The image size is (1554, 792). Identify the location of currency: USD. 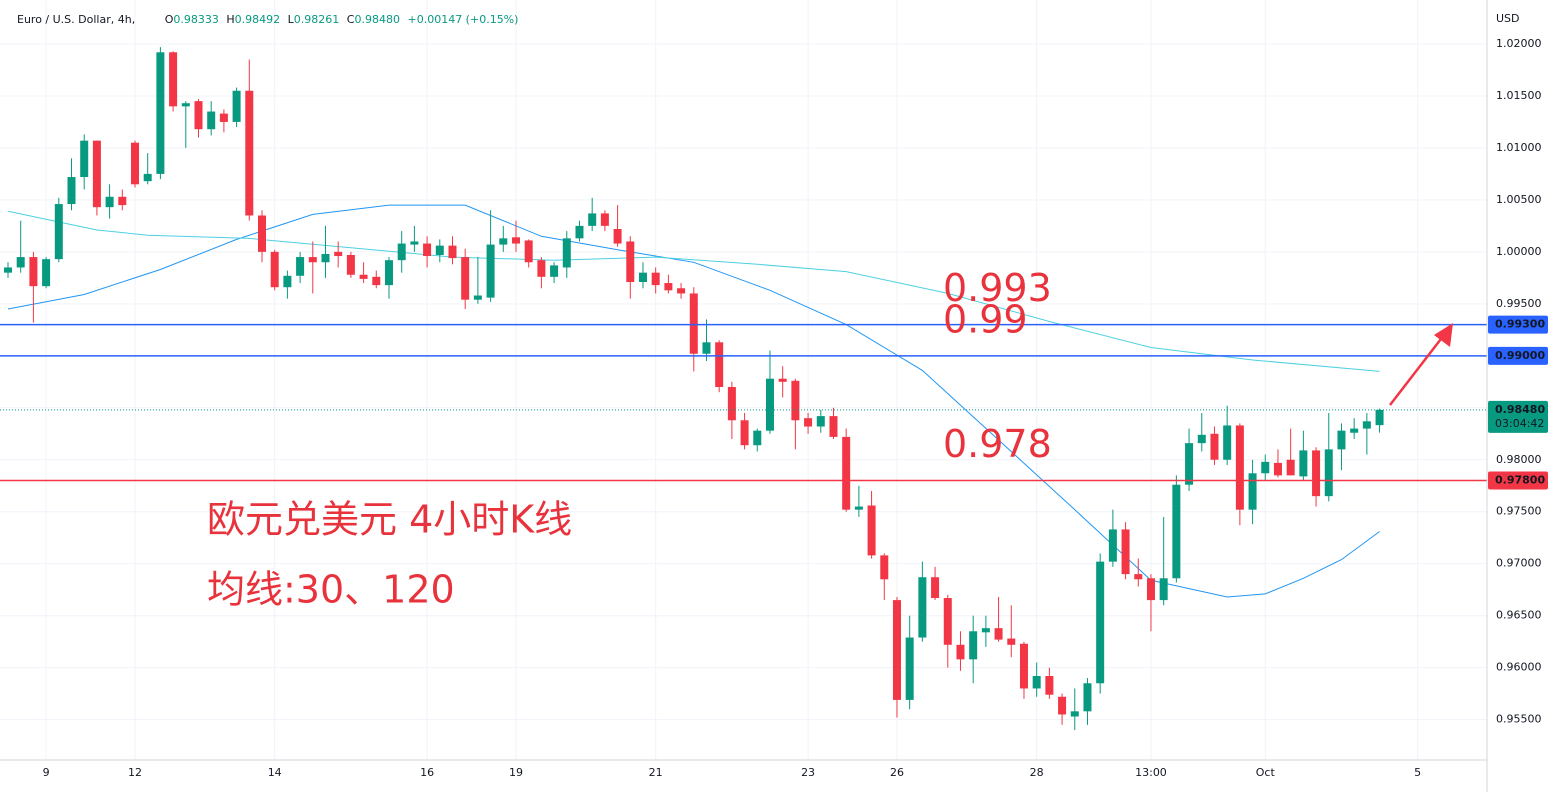
(1508, 18).